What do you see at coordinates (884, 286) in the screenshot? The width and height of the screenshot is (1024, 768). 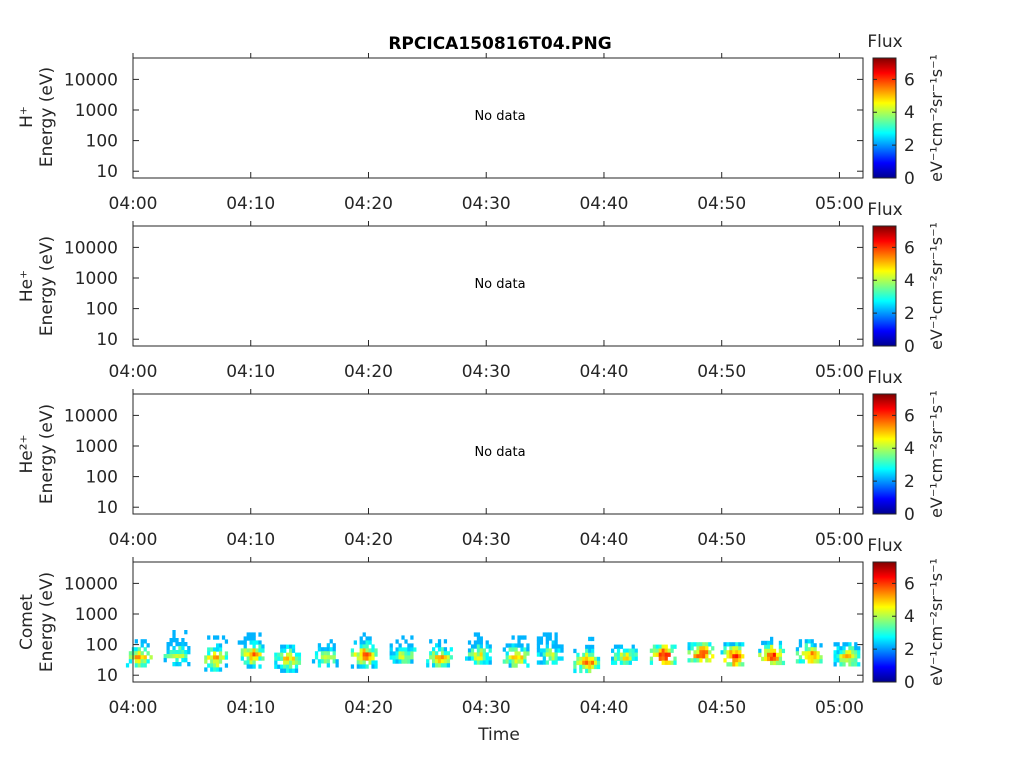 I see `colorbar-scale` at bounding box center [884, 286].